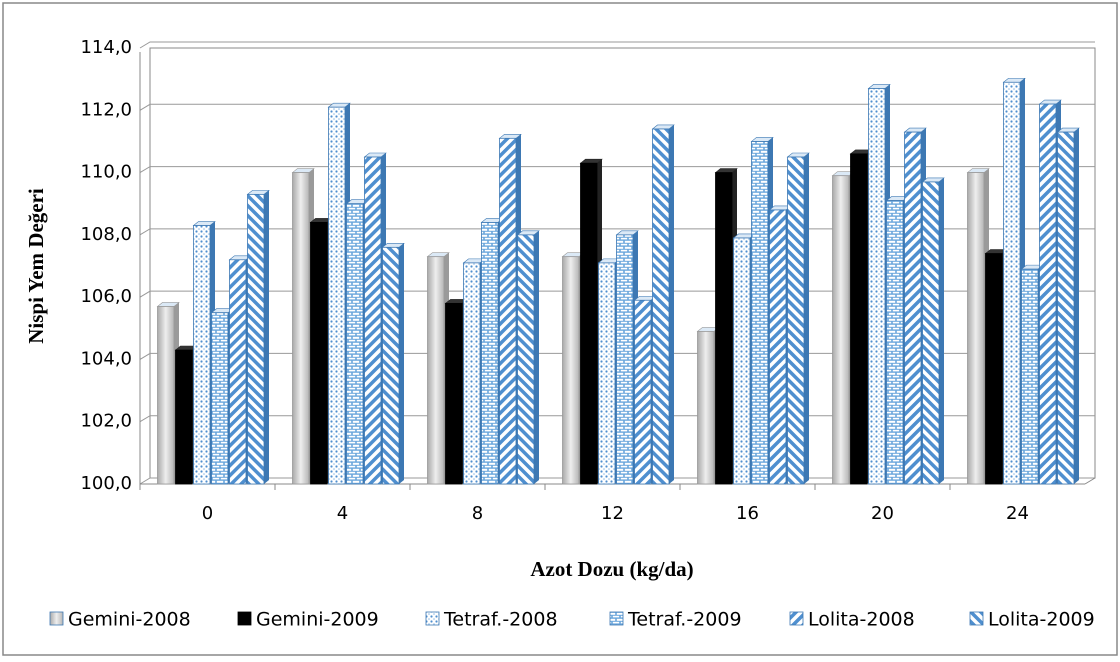 Image resolution: width=1120 pixels, height=662 pixels. Describe the element at coordinates (611, 569) in the screenshot. I see `x-axis-title: Azot Dozu (kg/da)` at that location.